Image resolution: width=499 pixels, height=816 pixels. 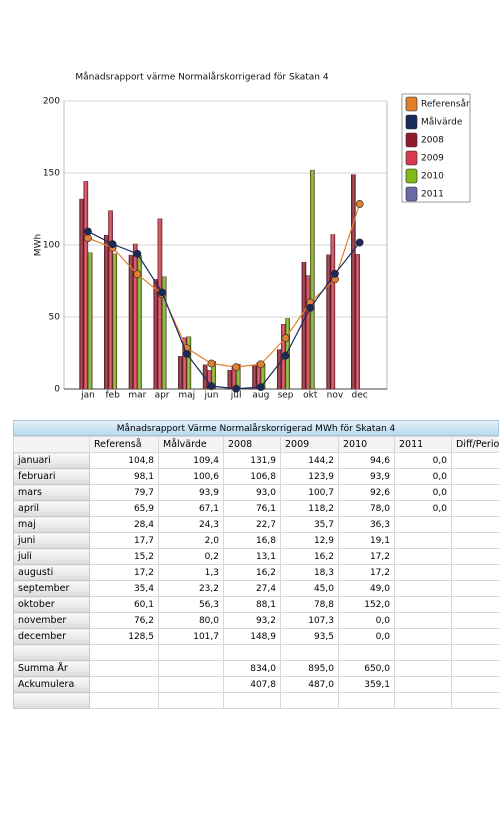 What do you see at coordinates (191, 620) in the screenshot?
I see `table-cell: 80,0` at bounding box center [191, 620].